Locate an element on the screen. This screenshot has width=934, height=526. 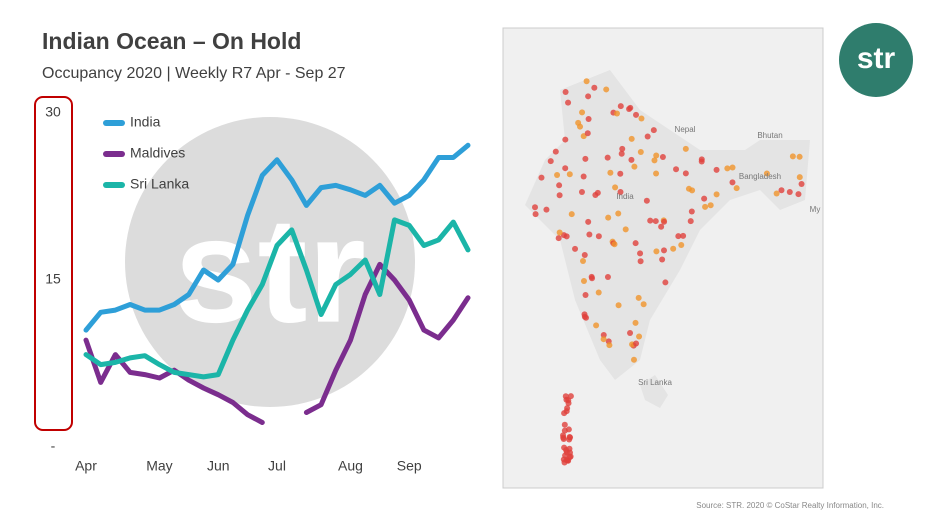
highlight-box is located at coordinates (53, 263).